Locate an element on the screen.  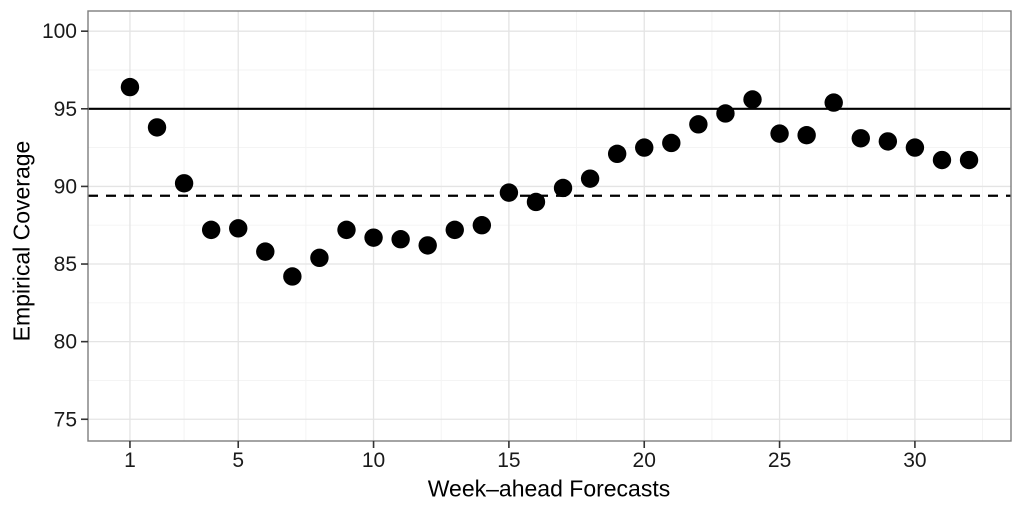
x-tick-label: 20 is located at coordinates (644, 460).